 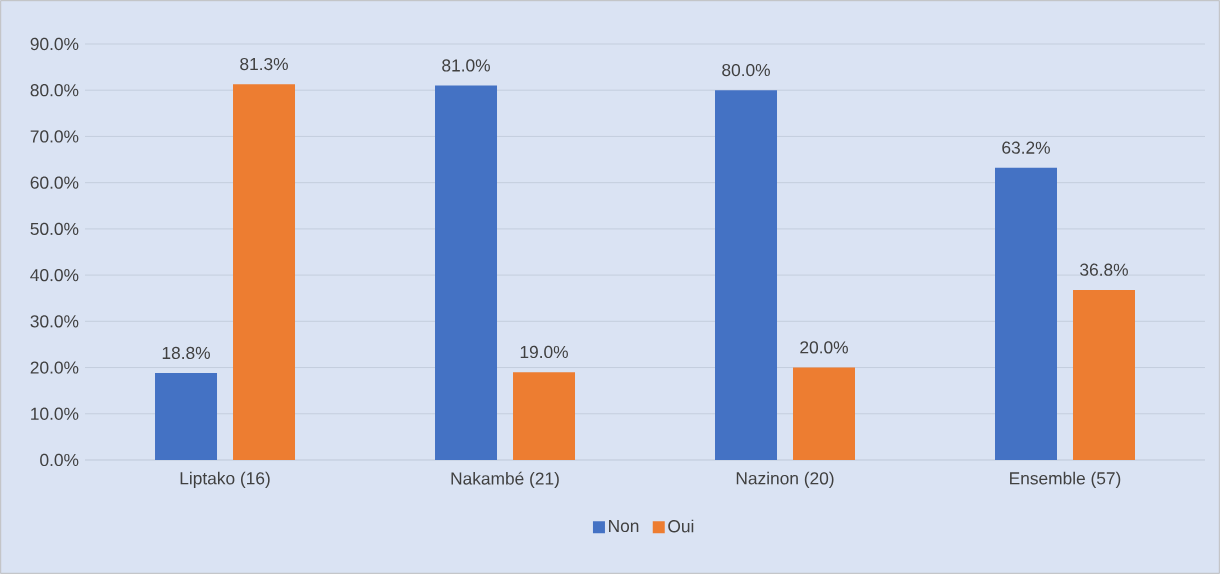 I want to click on x-tick-label: Nakambé (21), so click(x=505, y=480).